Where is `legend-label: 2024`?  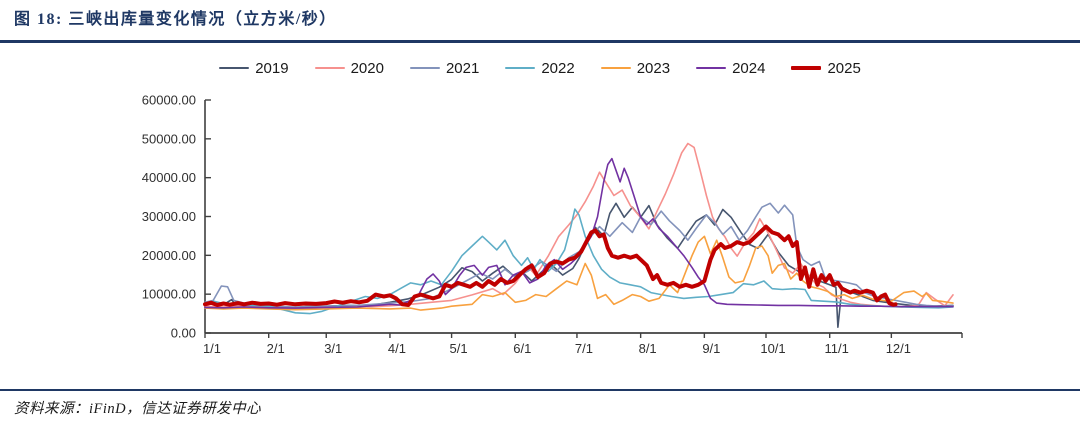 legend-label: 2024 is located at coordinates (749, 68).